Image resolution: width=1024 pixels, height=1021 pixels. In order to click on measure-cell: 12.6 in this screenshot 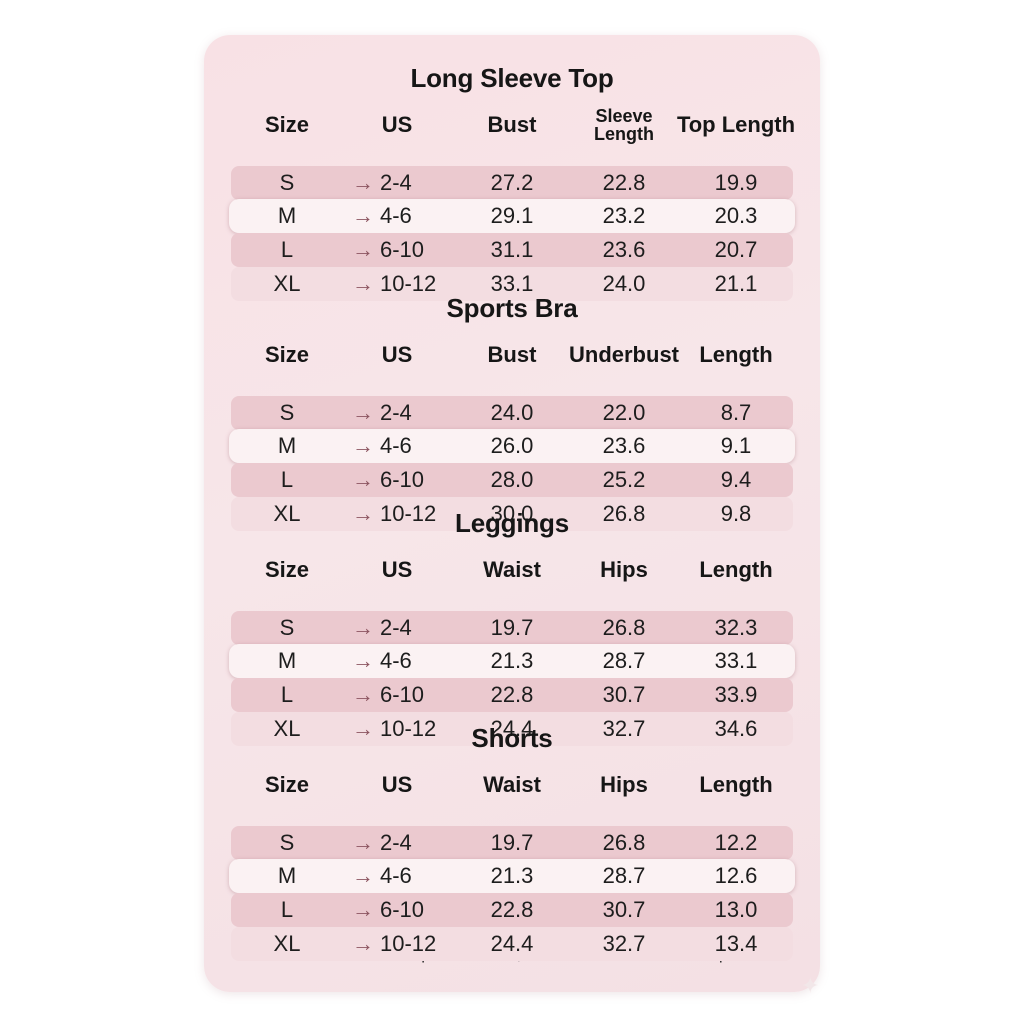, I will do `click(736, 875)`.